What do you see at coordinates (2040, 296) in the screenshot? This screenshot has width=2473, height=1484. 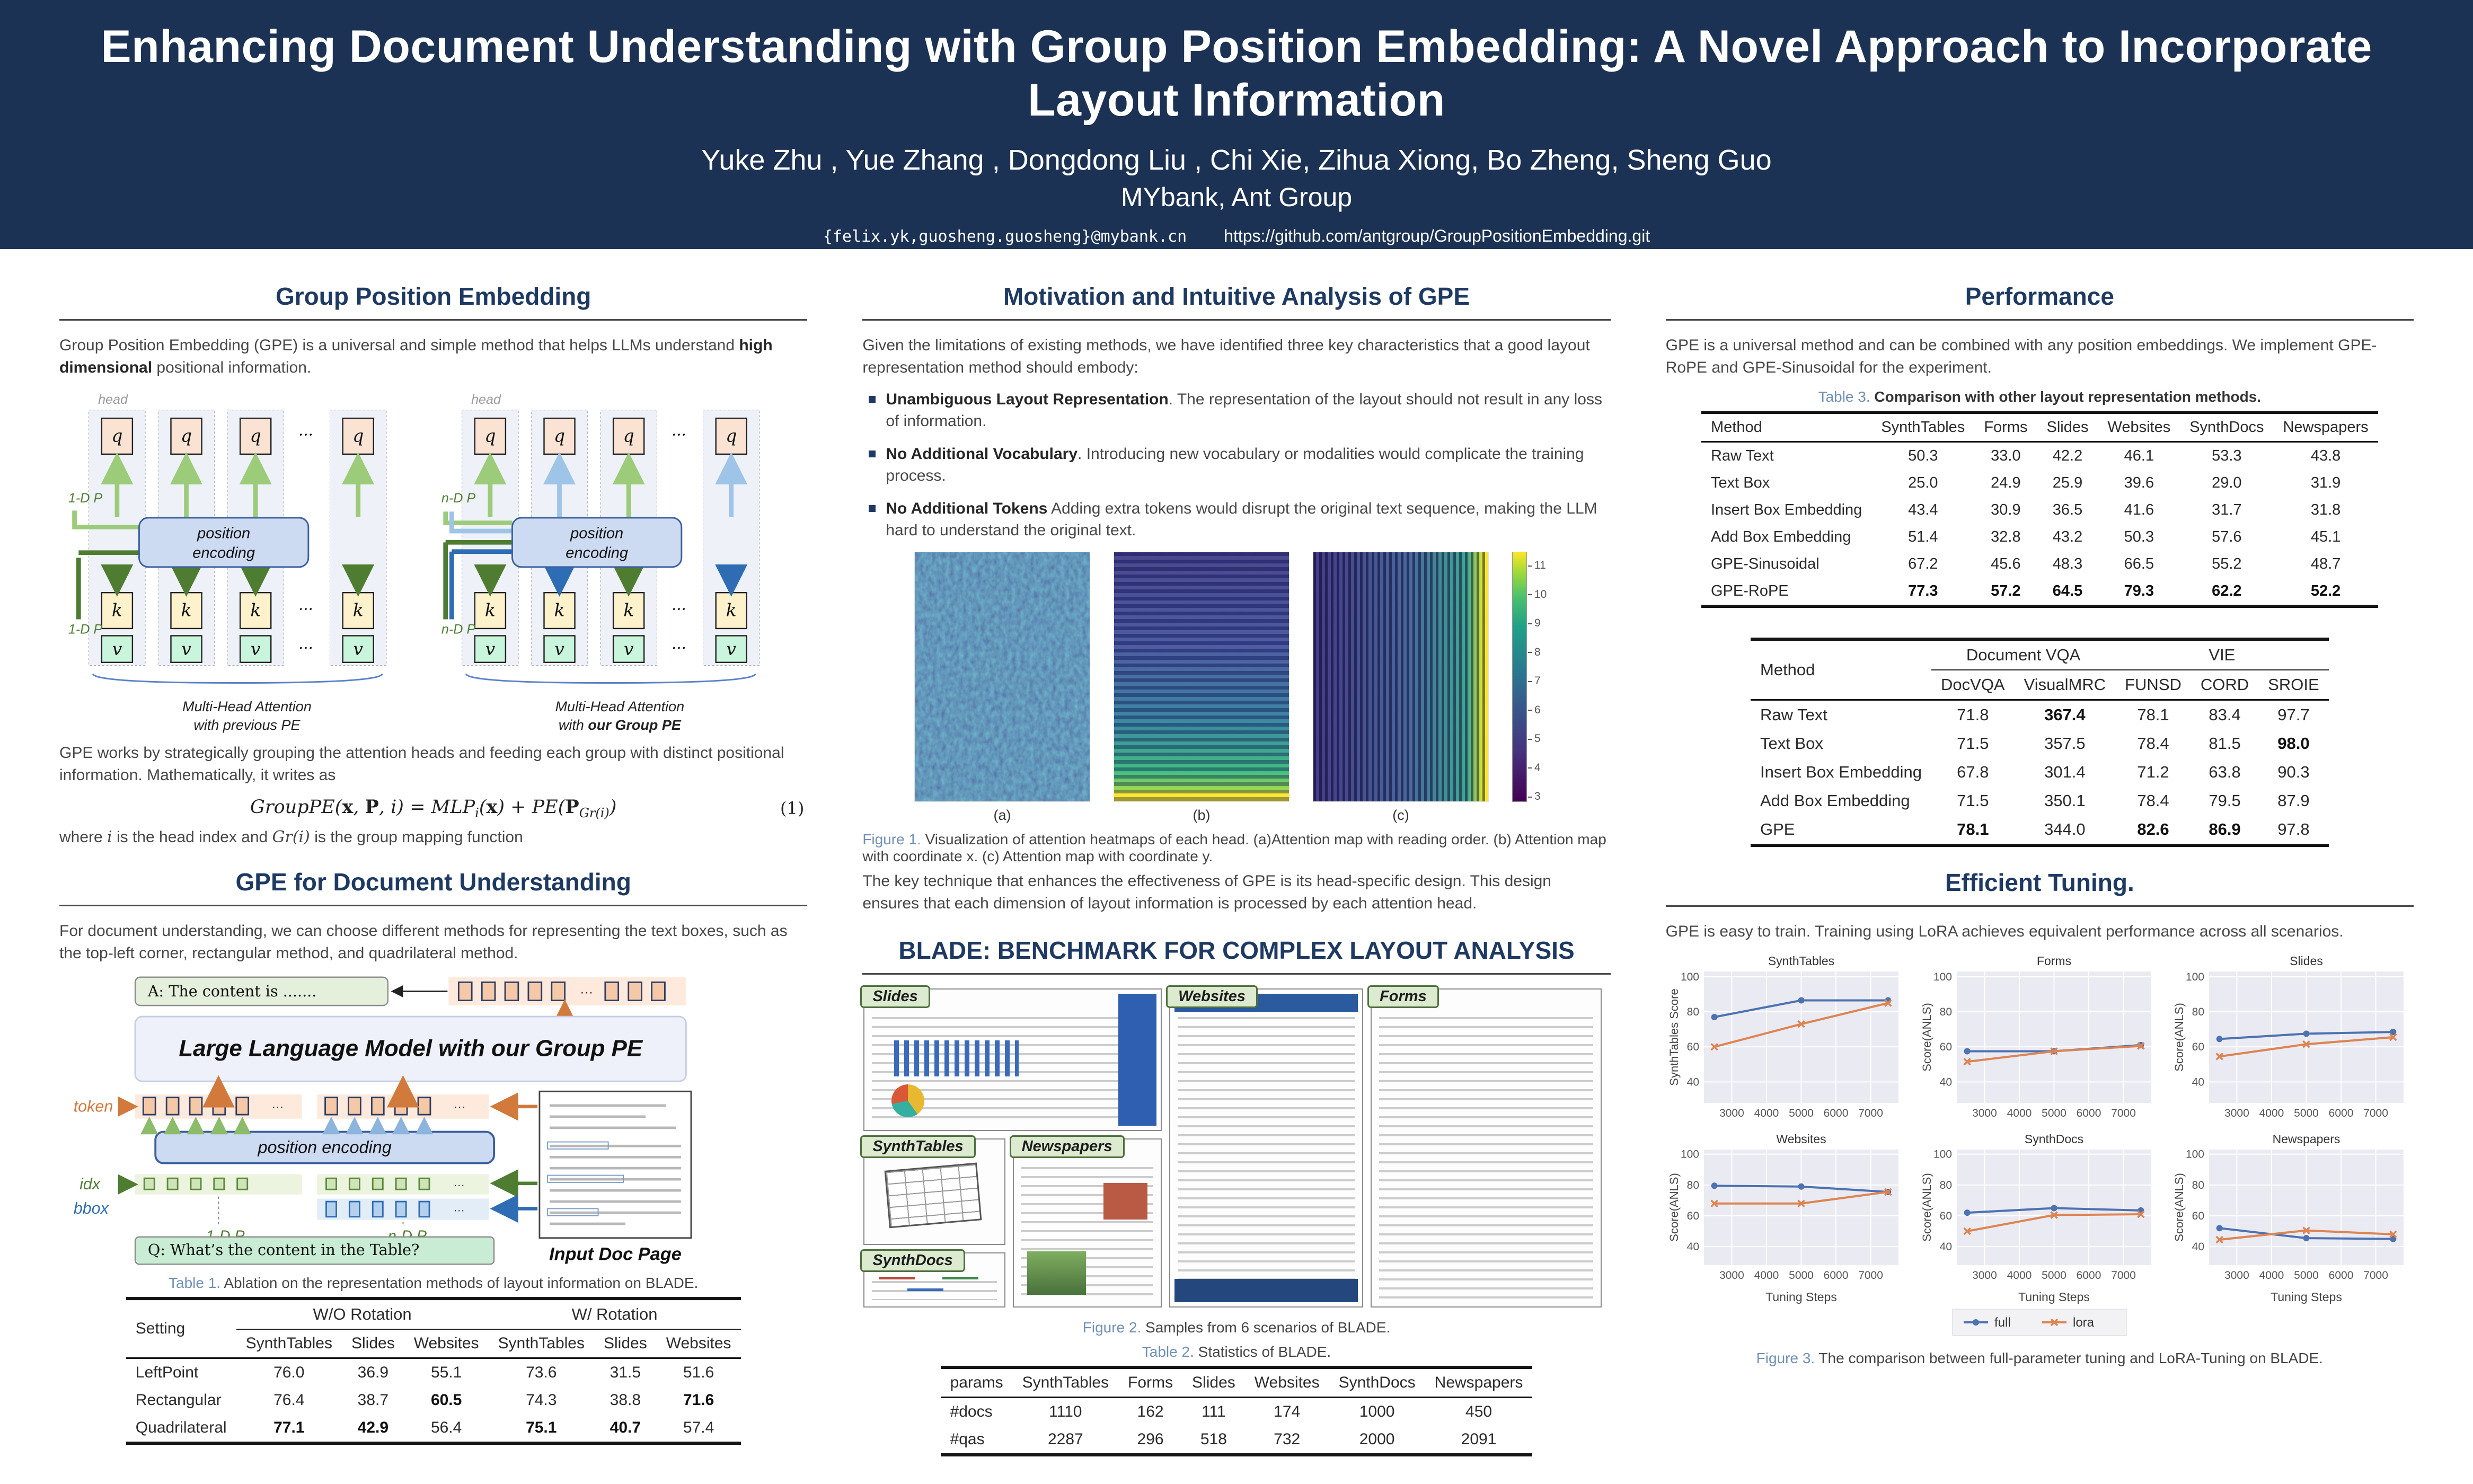 I see `section-heading: Performance` at bounding box center [2040, 296].